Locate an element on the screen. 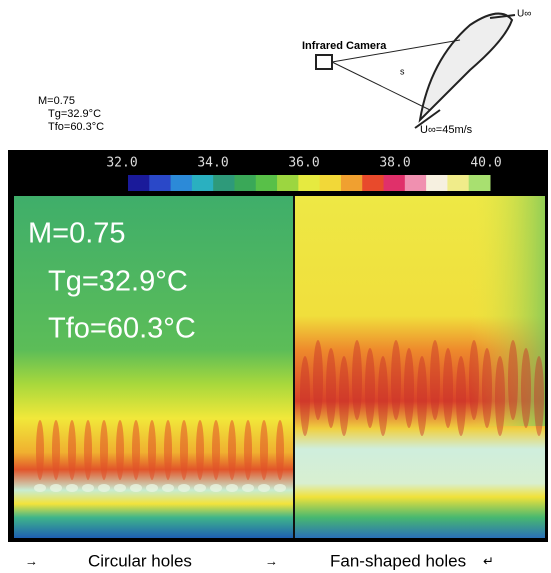 This screenshot has width=551, height=573. caption-line: Tfo=60.3°C is located at coordinates (76, 127).